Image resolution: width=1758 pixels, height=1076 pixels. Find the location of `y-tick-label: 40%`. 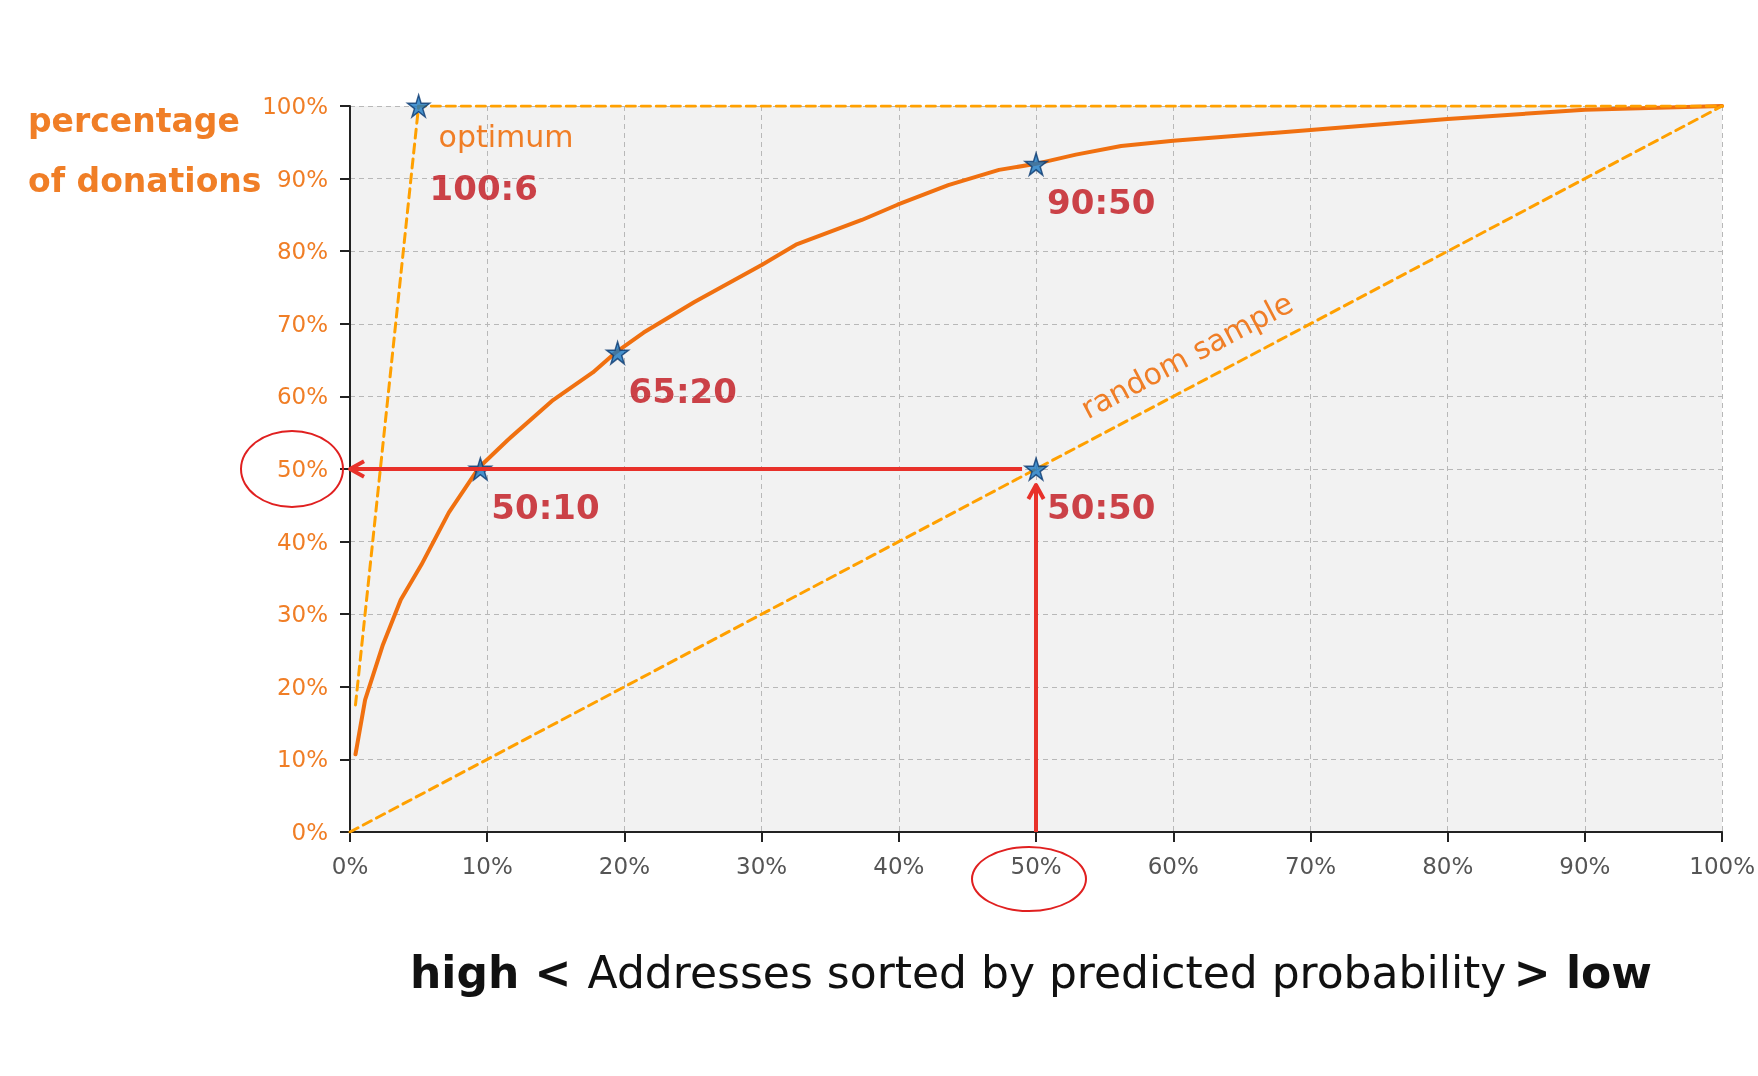

y-tick-label: 40% is located at coordinates (302, 541).